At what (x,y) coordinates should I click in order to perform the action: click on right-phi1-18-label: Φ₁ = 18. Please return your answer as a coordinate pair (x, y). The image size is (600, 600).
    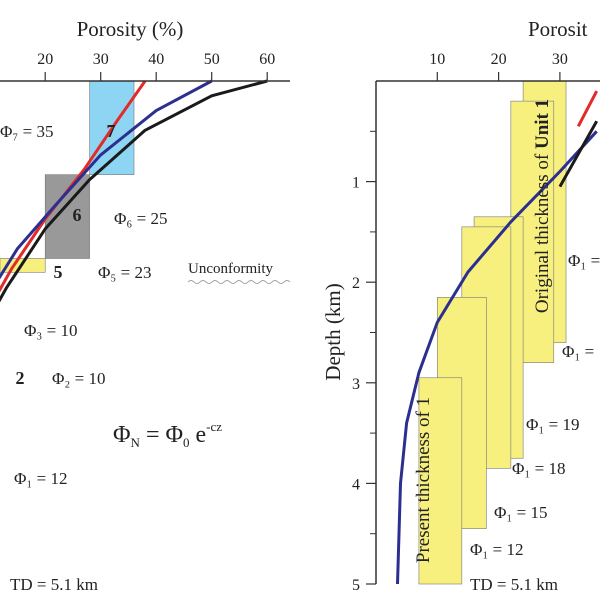
    Looking at the image, I should click on (538, 468).